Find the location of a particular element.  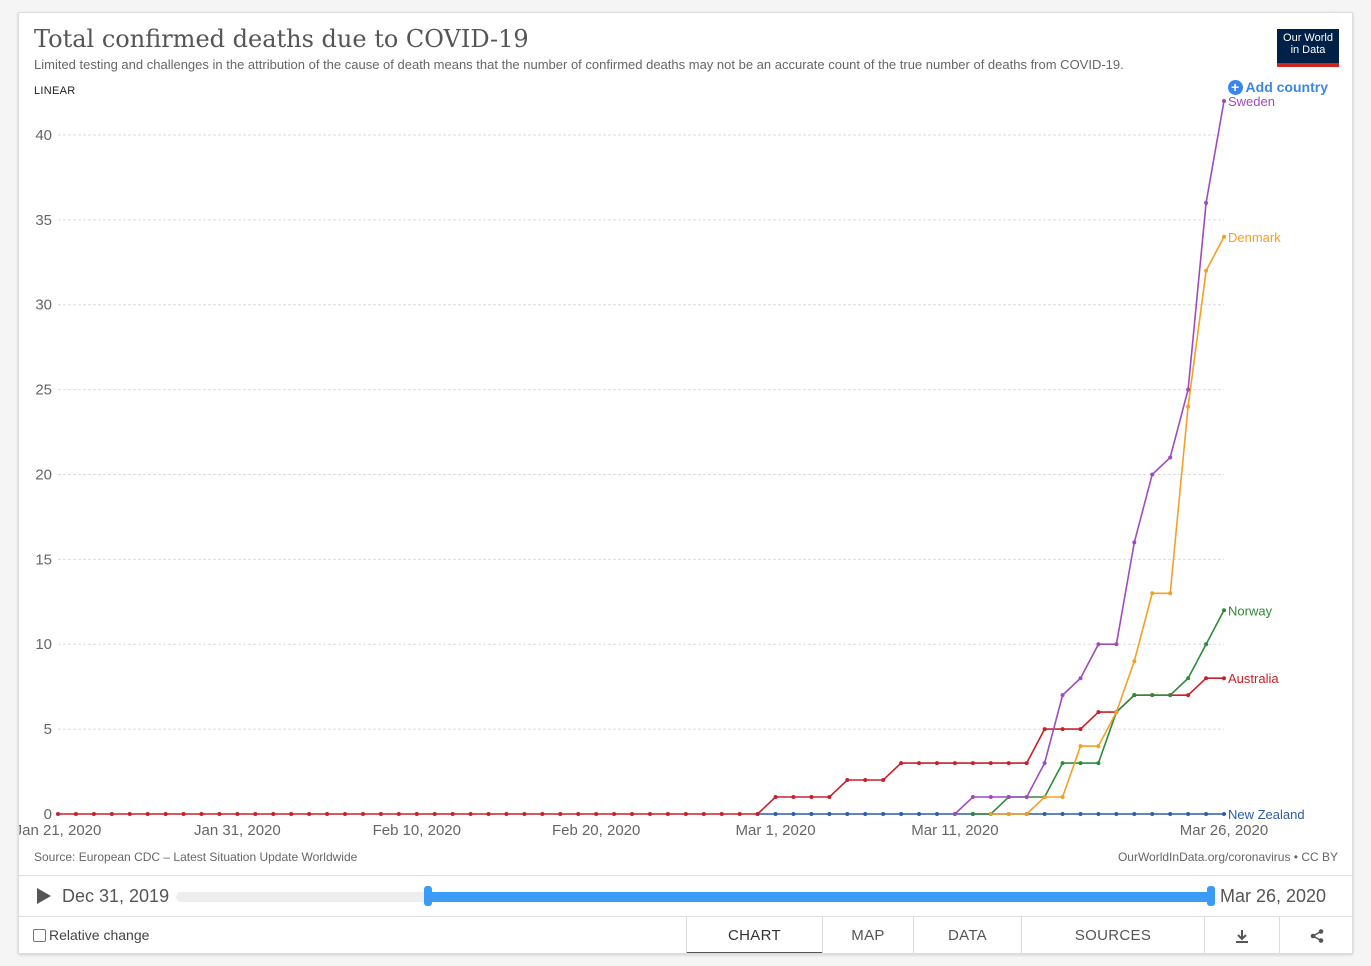

tab-map: MAP is located at coordinates (867, 935).